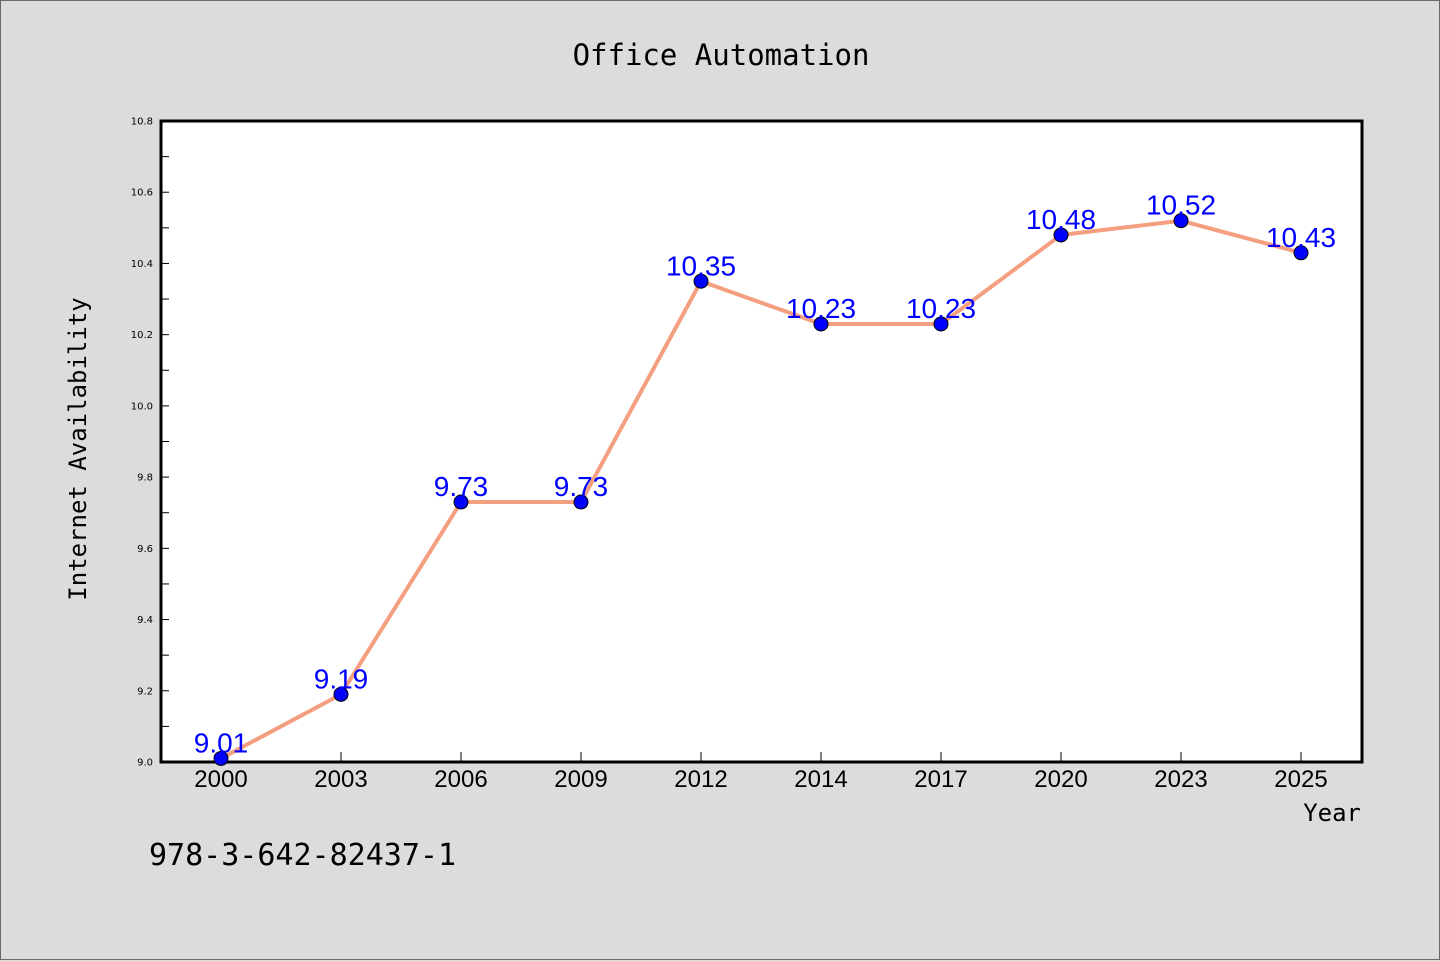 Image resolution: width=1440 pixels, height=961 pixels. Describe the element at coordinates (145, 549) in the screenshot. I see `y-tick-label: 9.6` at that location.